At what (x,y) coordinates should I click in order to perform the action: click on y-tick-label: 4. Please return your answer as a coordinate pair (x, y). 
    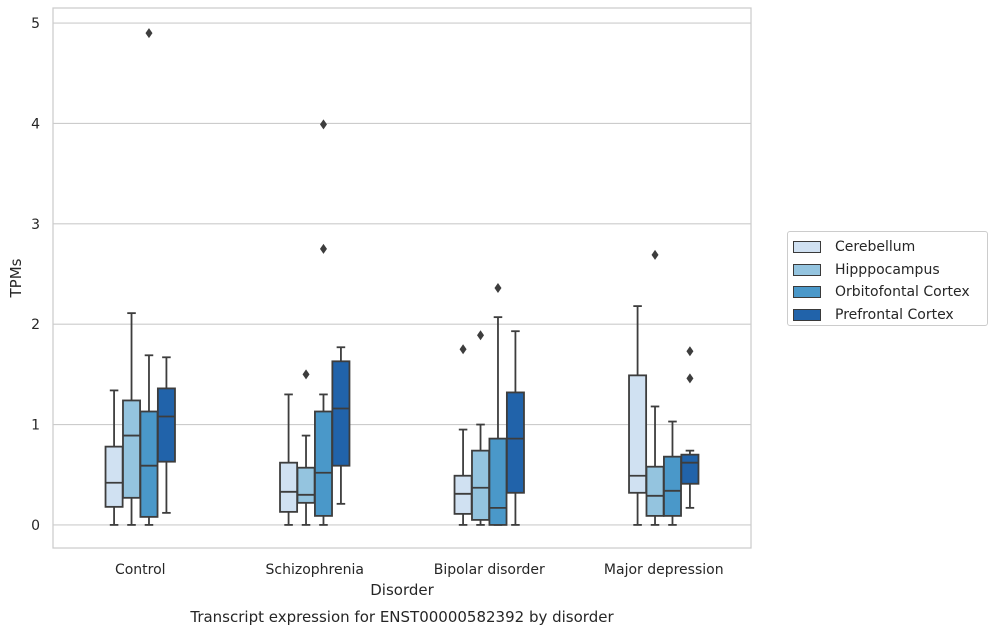
    Looking at the image, I should click on (35, 124).